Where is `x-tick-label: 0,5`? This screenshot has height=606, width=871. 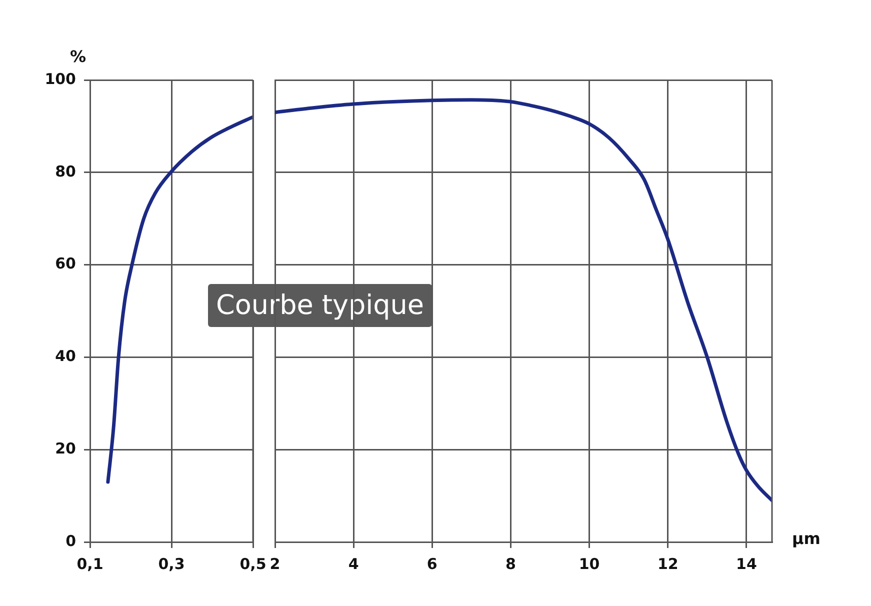
x-tick-label: 0,5 is located at coordinates (253, 563).